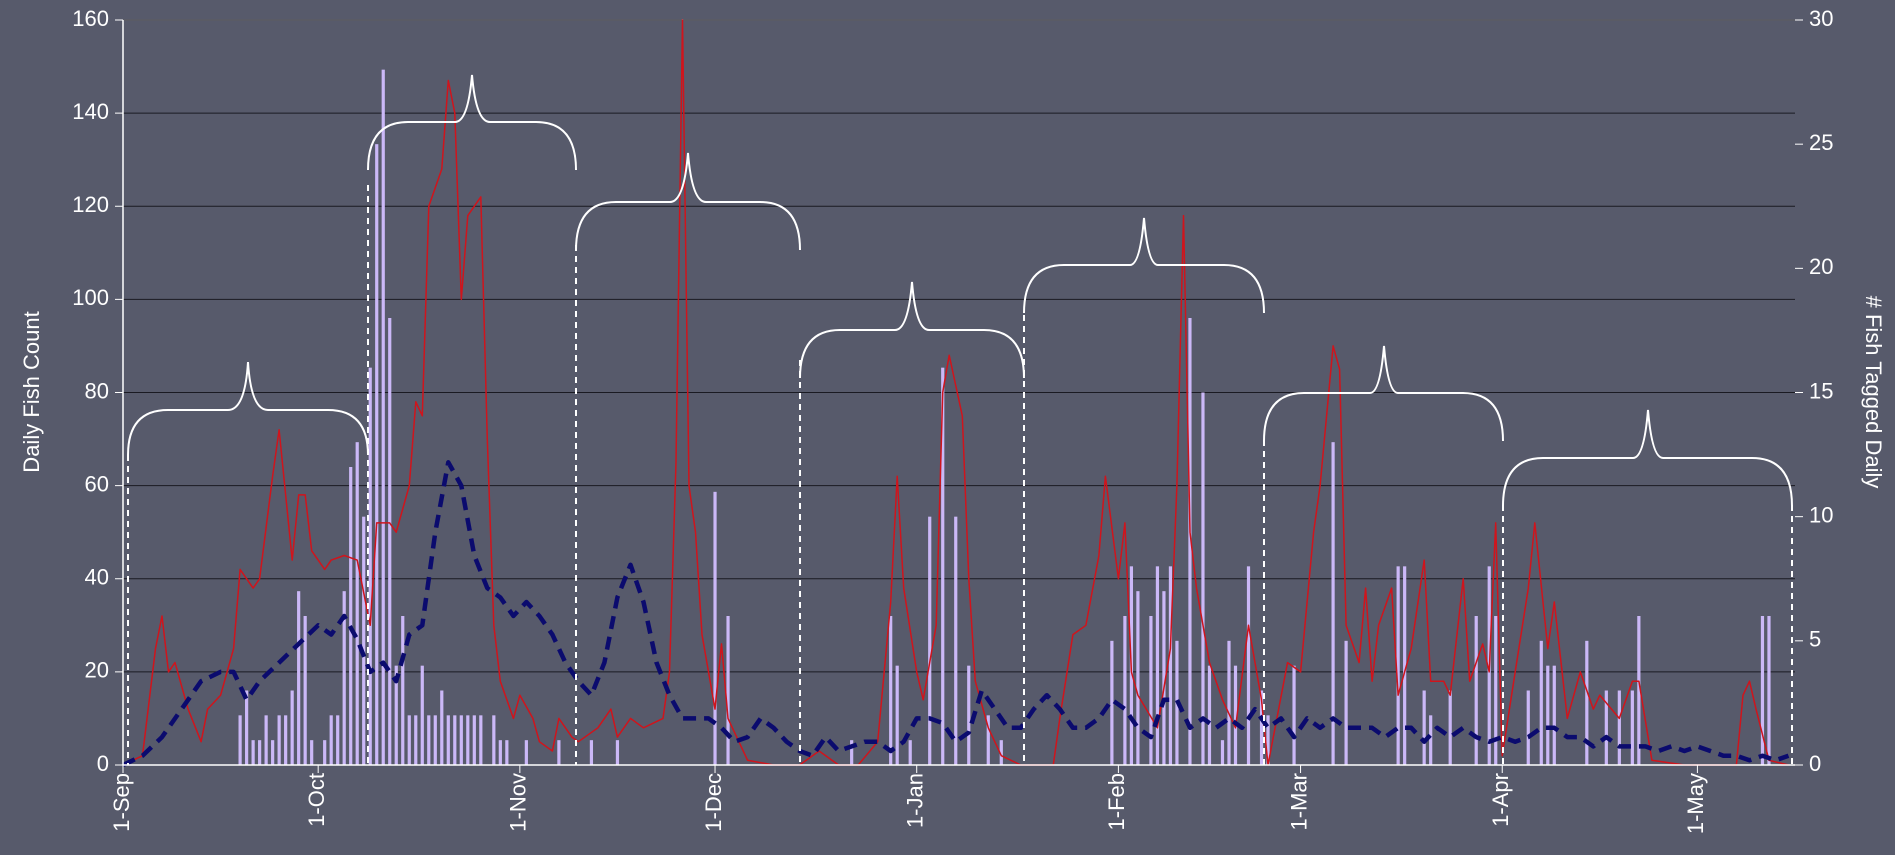 Image resolution: width=1895 pixels, height=855 pixels. What do you see at coordinates (90, 18) in the screenshot?
I see `y-tick-label: 160` at bounding box center [90, 18].